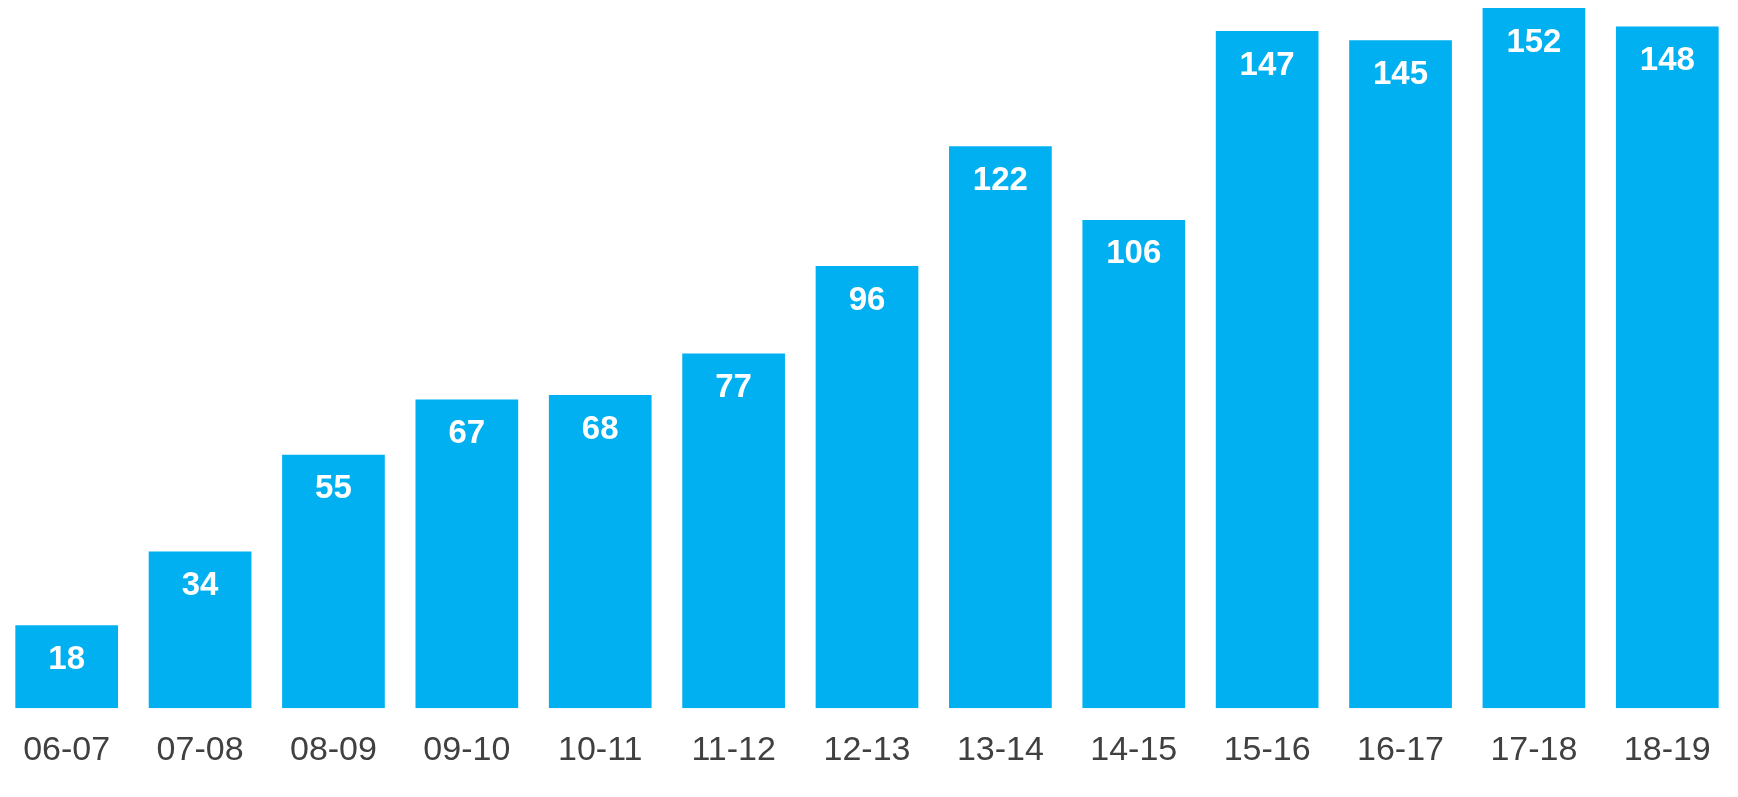  What do you see at coordinates (200, 747) in the screenshot?
I see `x-tick-label: 07-08` at bounding box center [200, 747].